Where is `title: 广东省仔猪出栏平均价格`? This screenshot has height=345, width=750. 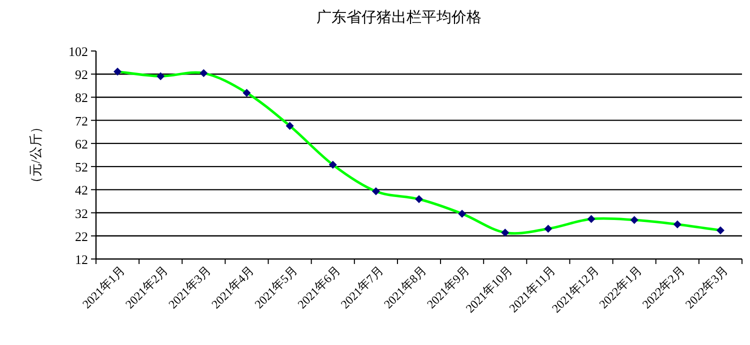
title: 广东省仔猪出栏平均价格 is located at coordinates (399, 18).